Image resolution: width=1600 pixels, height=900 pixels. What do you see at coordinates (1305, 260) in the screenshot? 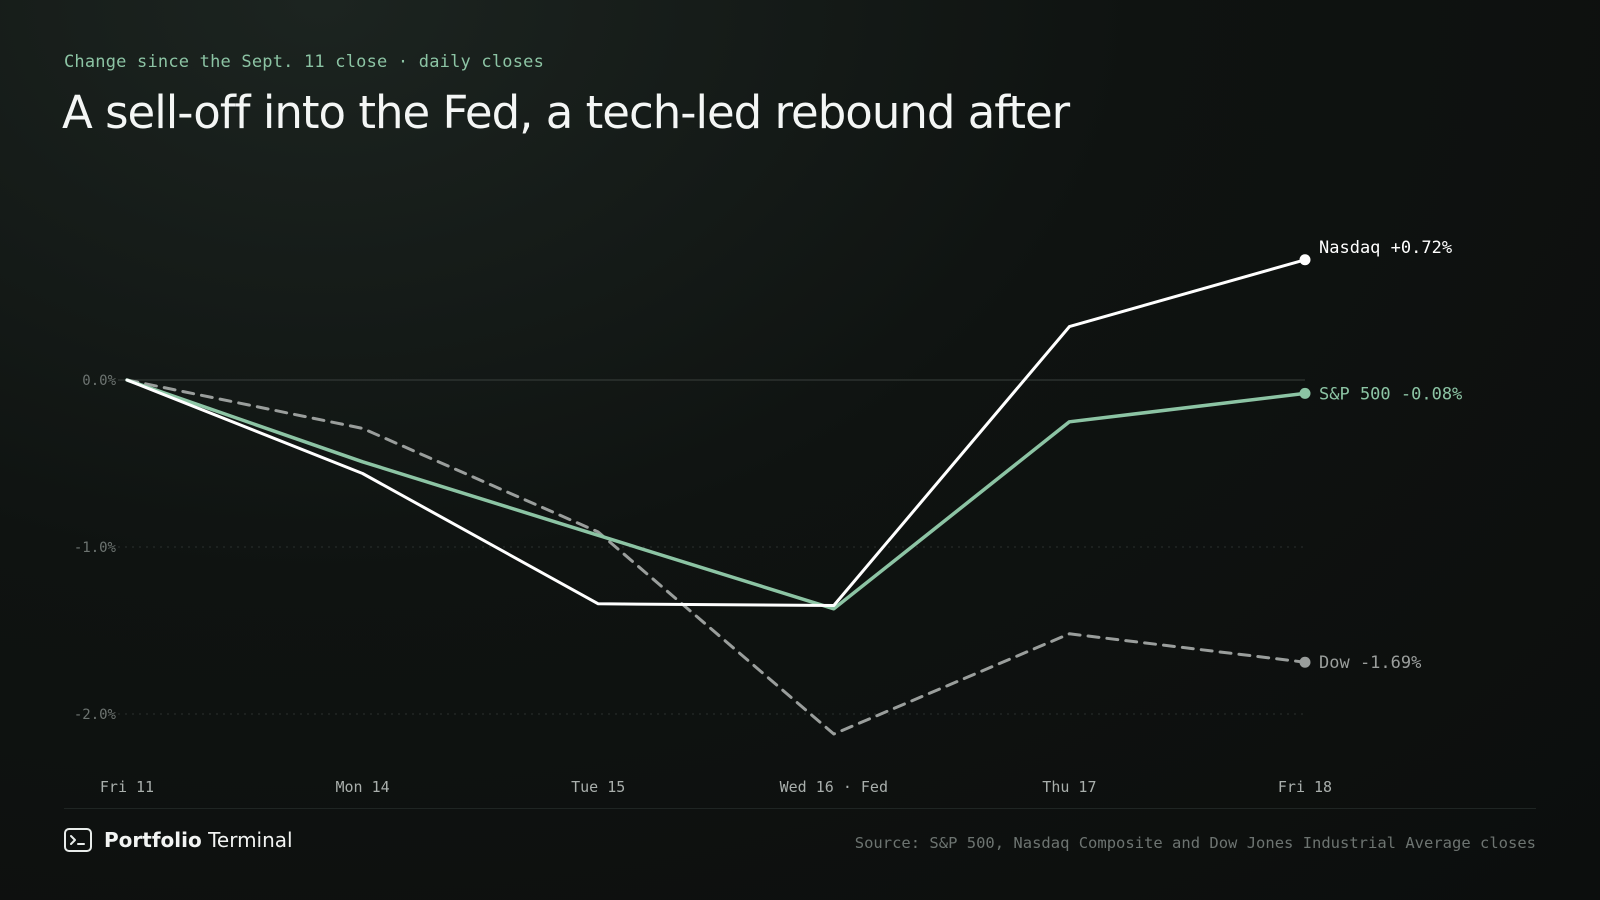
I see `series-endpoint-nasdaq` at bounding box center [1305, 260].